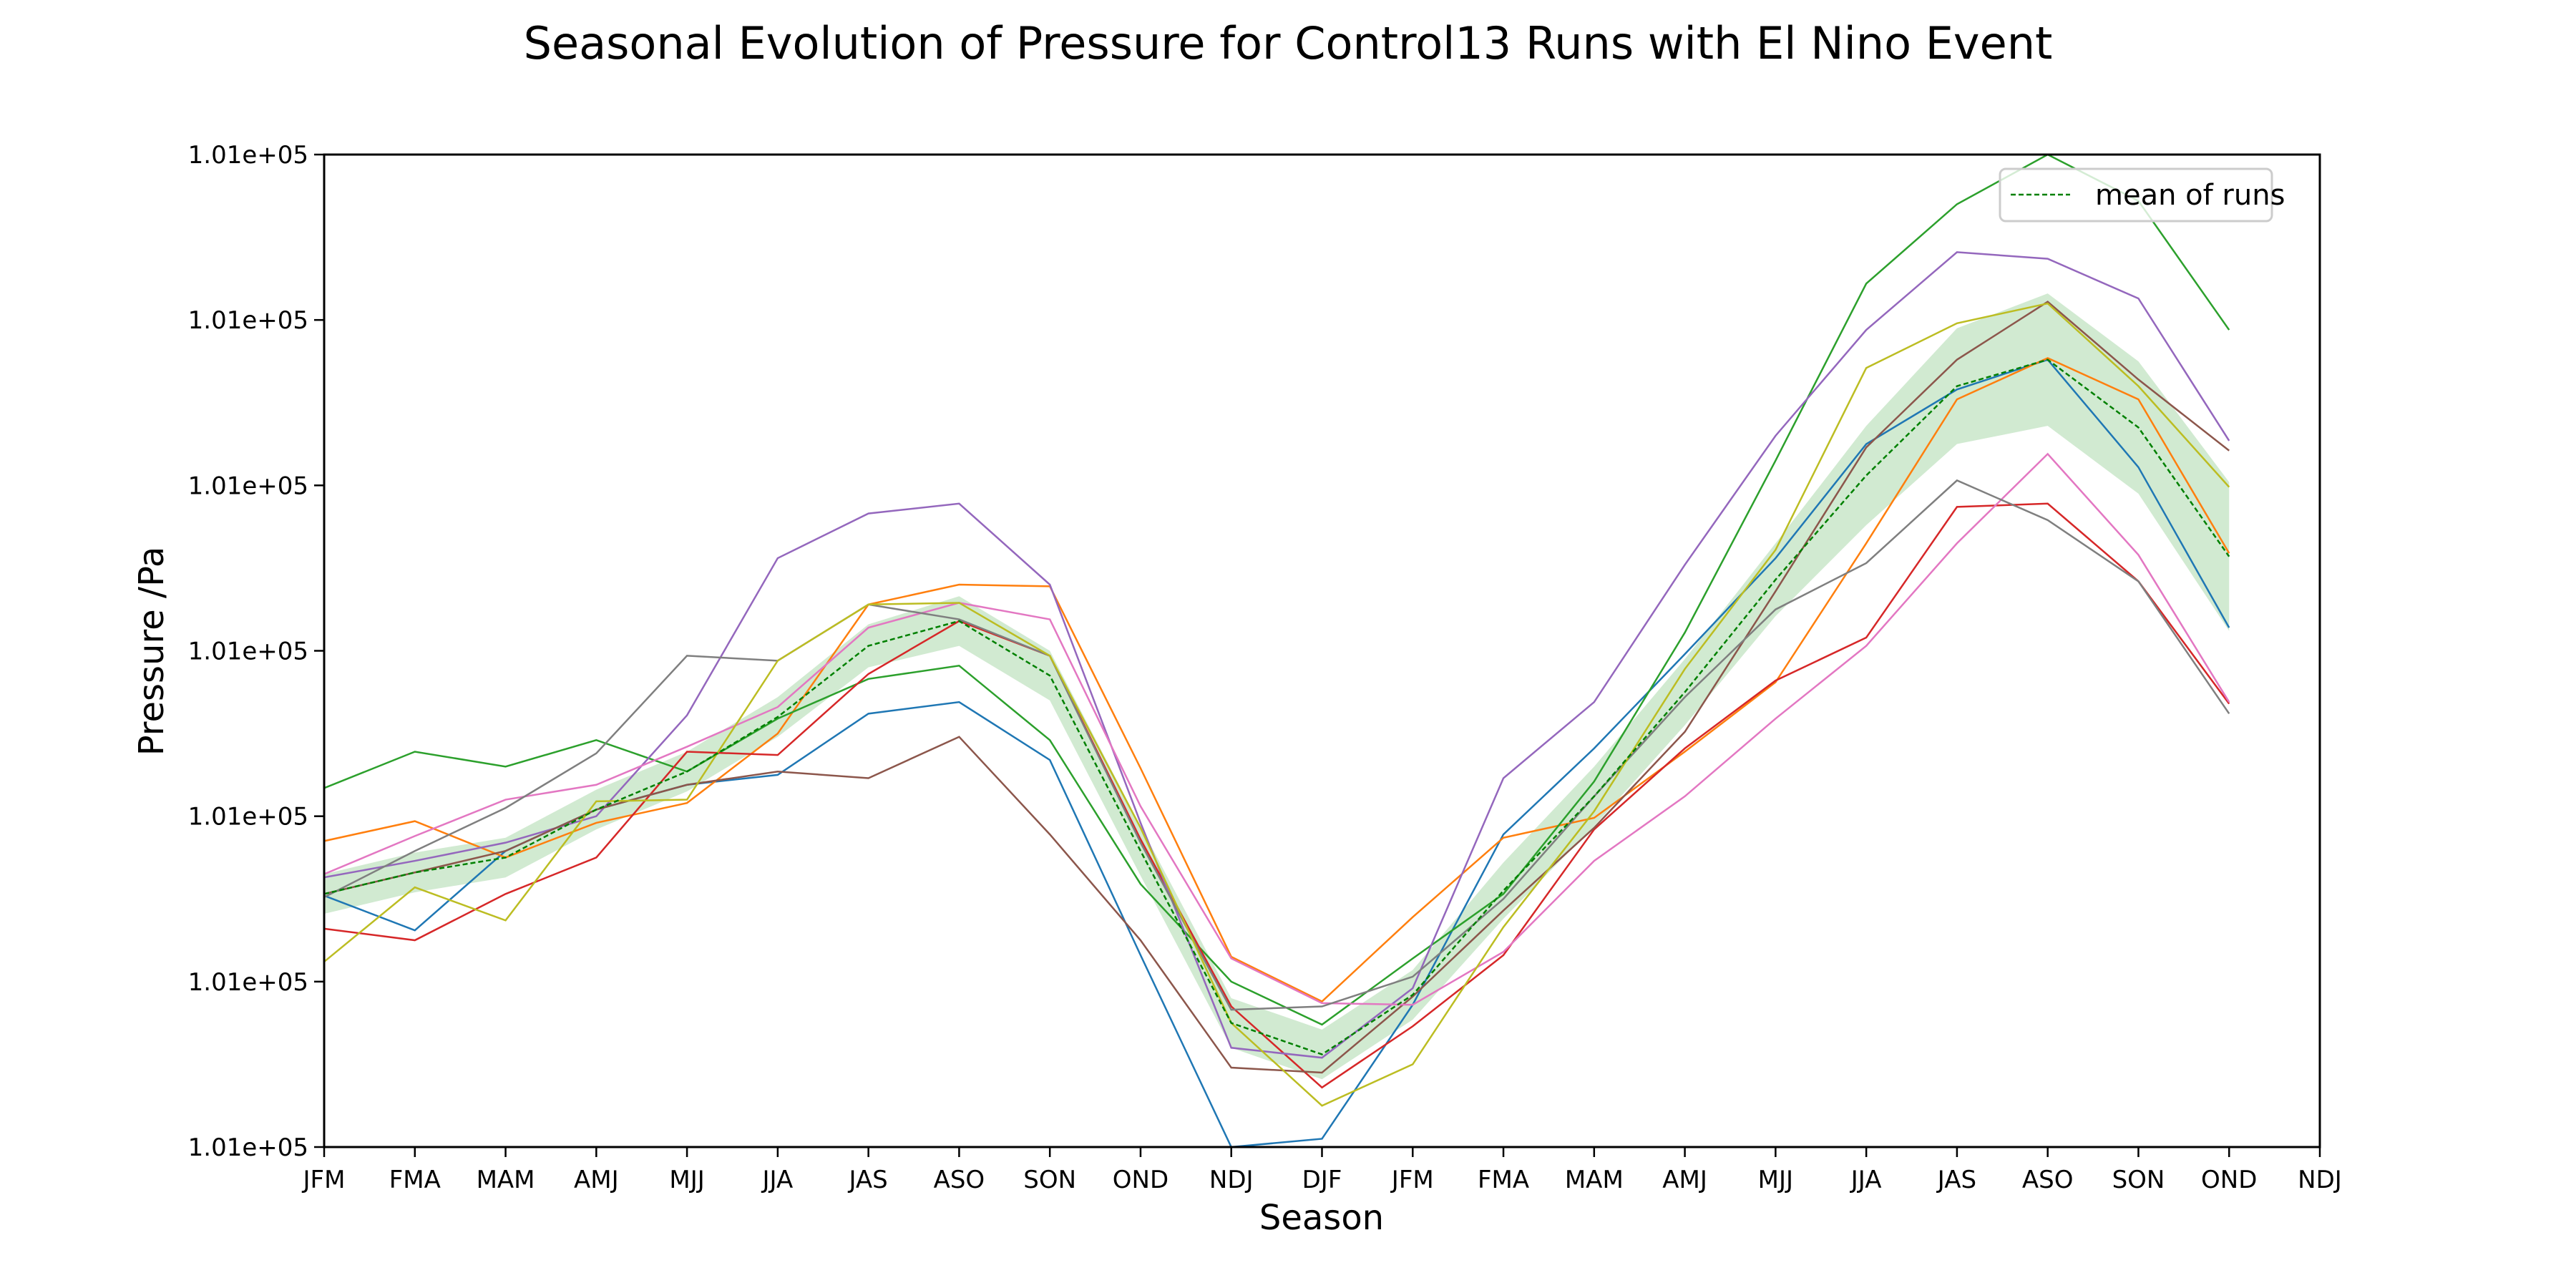 This screenshot has height=1288, width=2576. I want to click on legend-box, so click(2136, 195).